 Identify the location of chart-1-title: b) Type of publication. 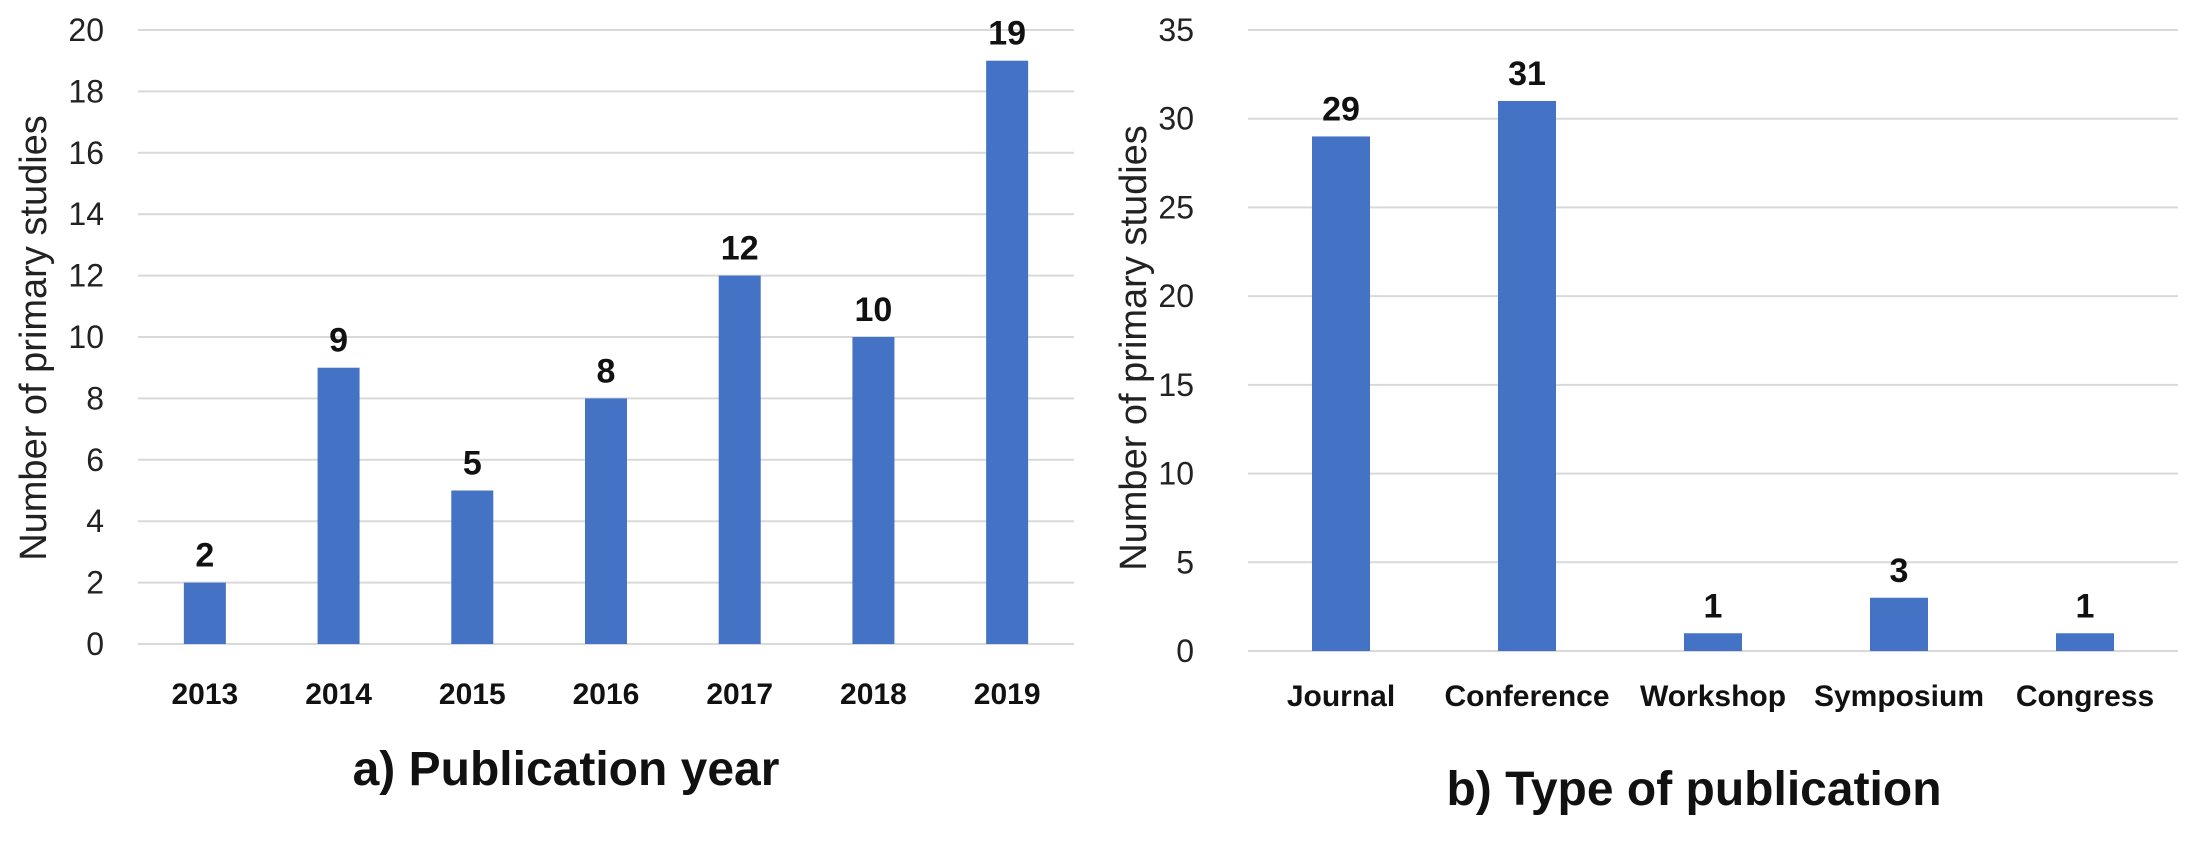
(1693, 789).